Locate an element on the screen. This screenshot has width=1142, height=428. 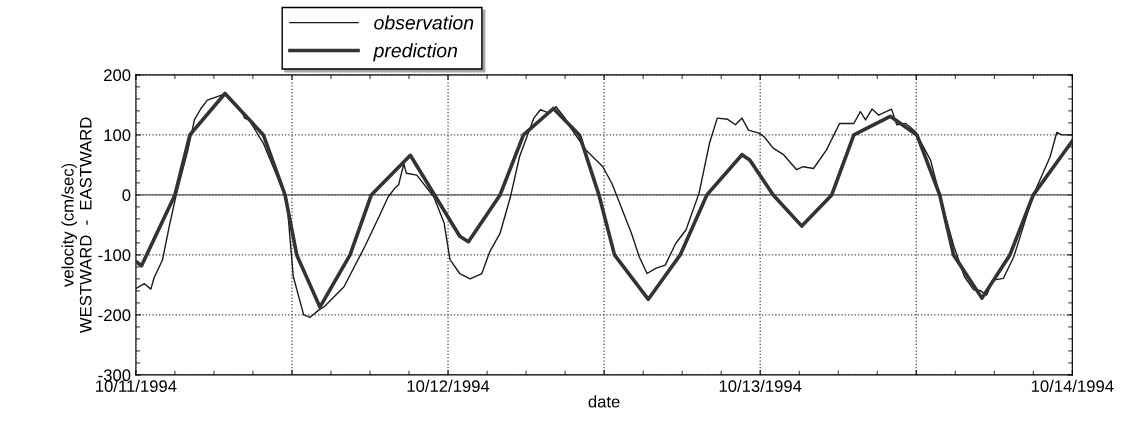
x-tick-label: 10/13/1994 is located at coordinates (760, 386).